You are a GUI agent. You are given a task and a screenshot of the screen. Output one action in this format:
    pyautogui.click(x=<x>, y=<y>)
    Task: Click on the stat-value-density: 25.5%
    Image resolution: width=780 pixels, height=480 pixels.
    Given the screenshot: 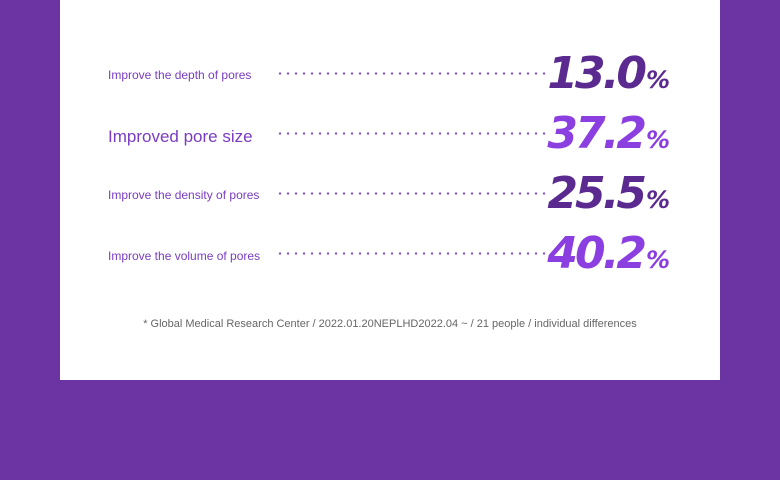 What is the action you would take?
    pyautogui.click(x=608, y=194)
    